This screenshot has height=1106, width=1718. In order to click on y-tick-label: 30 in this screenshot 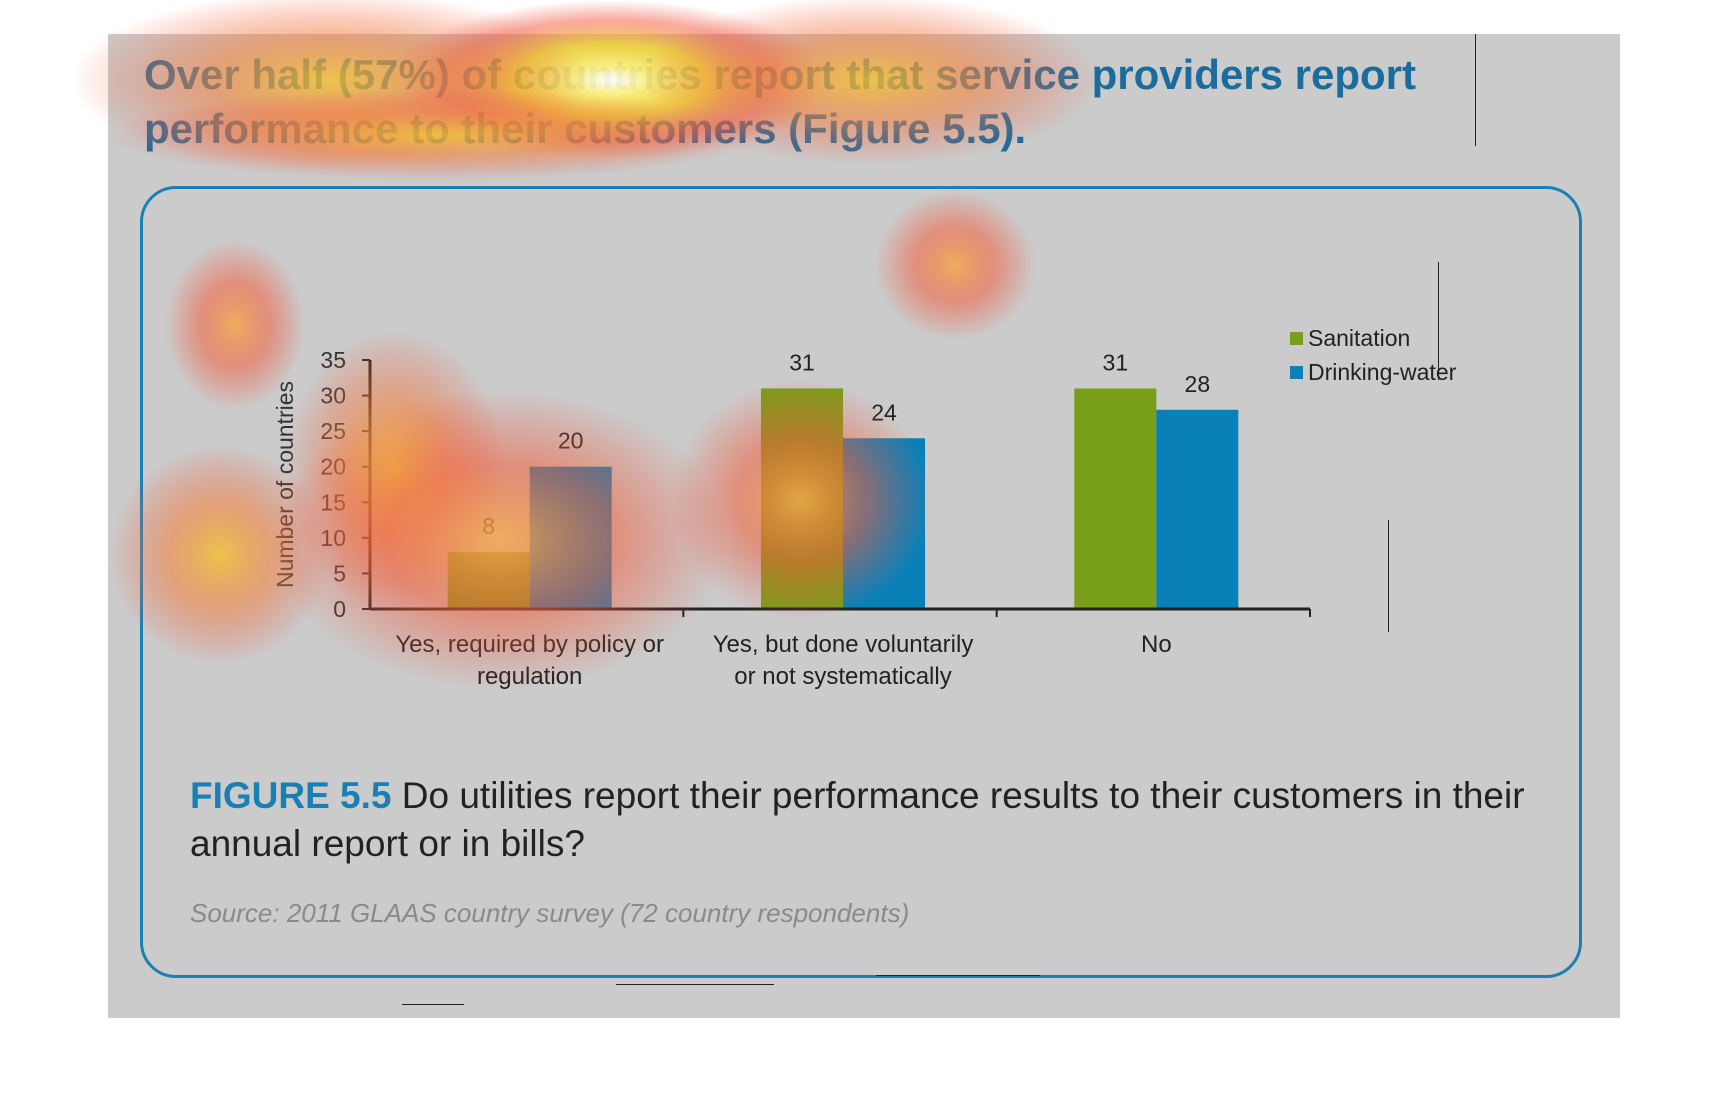, I will do `click(333, 396)`.